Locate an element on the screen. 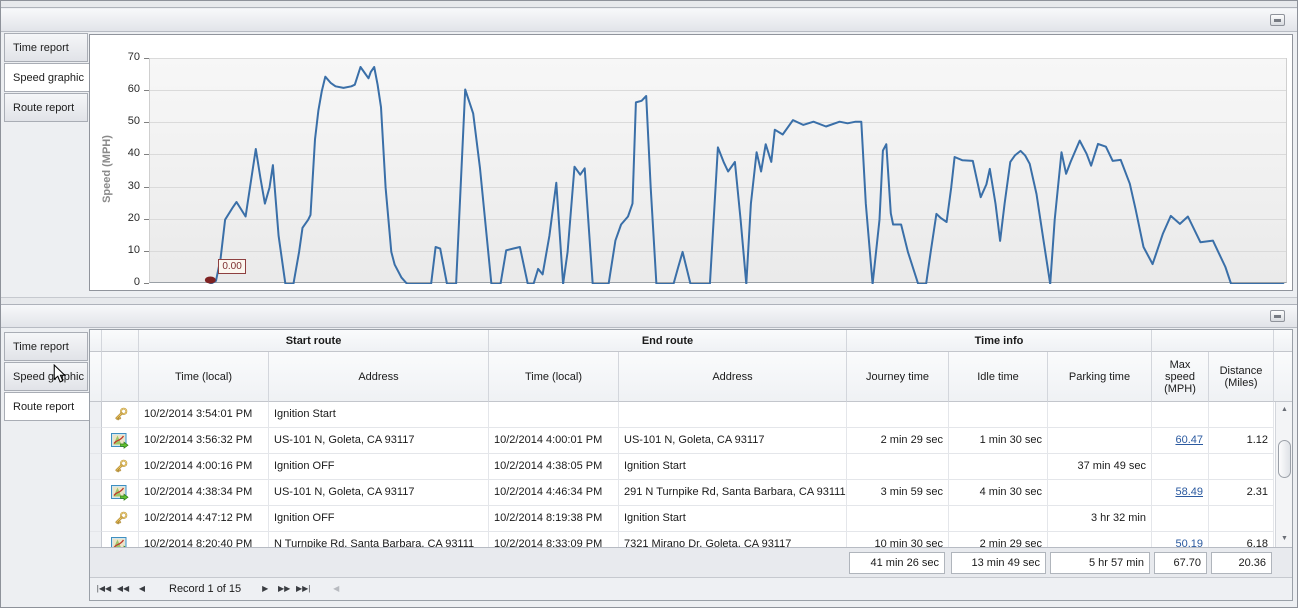 The image size is (1298, 608). vertical-scrollbar: ▲ ▼ is located at coordinates (1283, 474).